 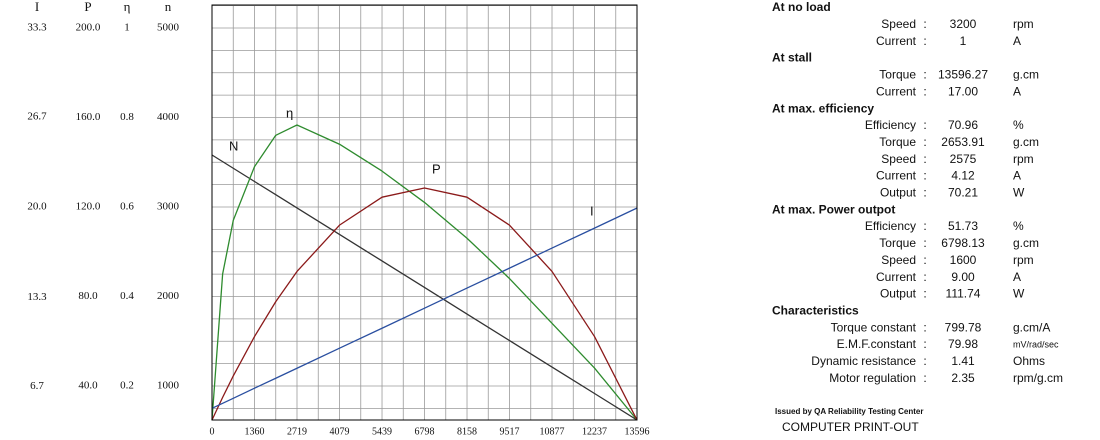 I want to click on spec-value: 17.00, so click(x=963, y=91).